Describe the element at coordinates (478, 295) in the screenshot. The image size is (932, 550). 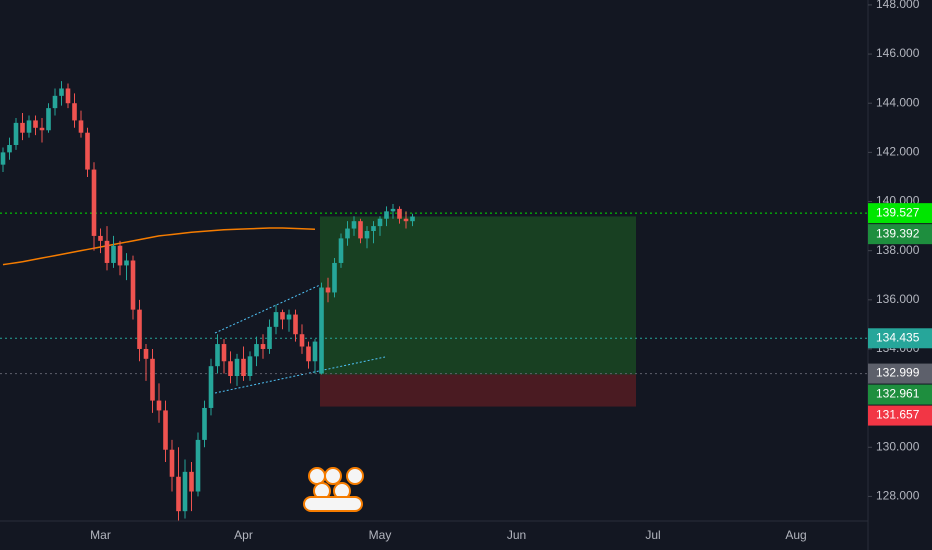
I see `profit-zone` at that location.